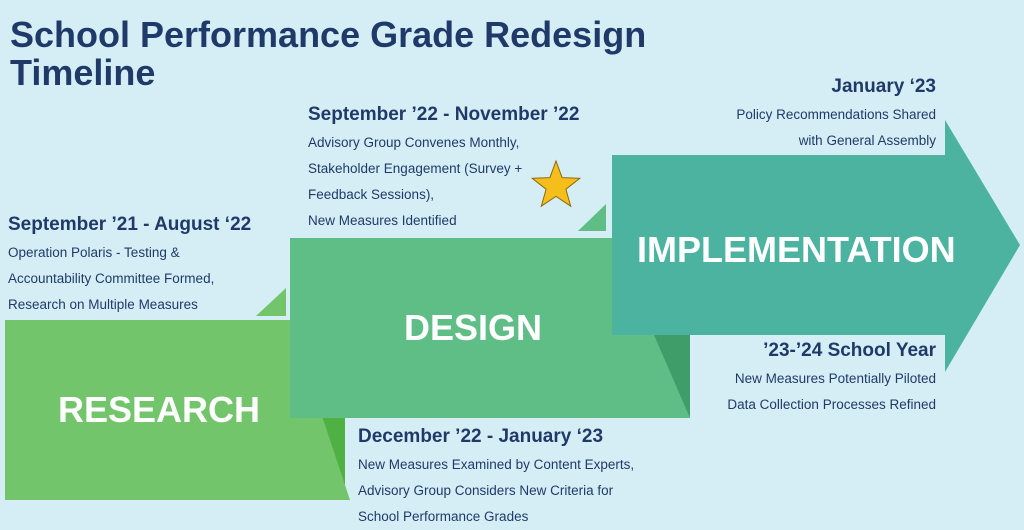  What do you see at coordinates (849, 350) in the screenshot?
I see `milestone-implementation-date: ’23-’24 School Year` at bounding box center [849, 350].